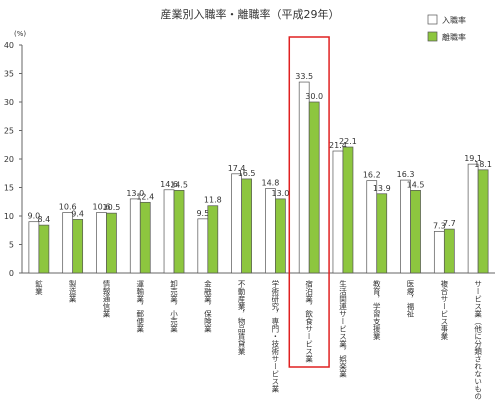 This screenshot has height=400, width=500. What do you see at coordinates (34, 216) in the screenshot?
I see `value-label: 9.0` at bounding box center [34, 216].